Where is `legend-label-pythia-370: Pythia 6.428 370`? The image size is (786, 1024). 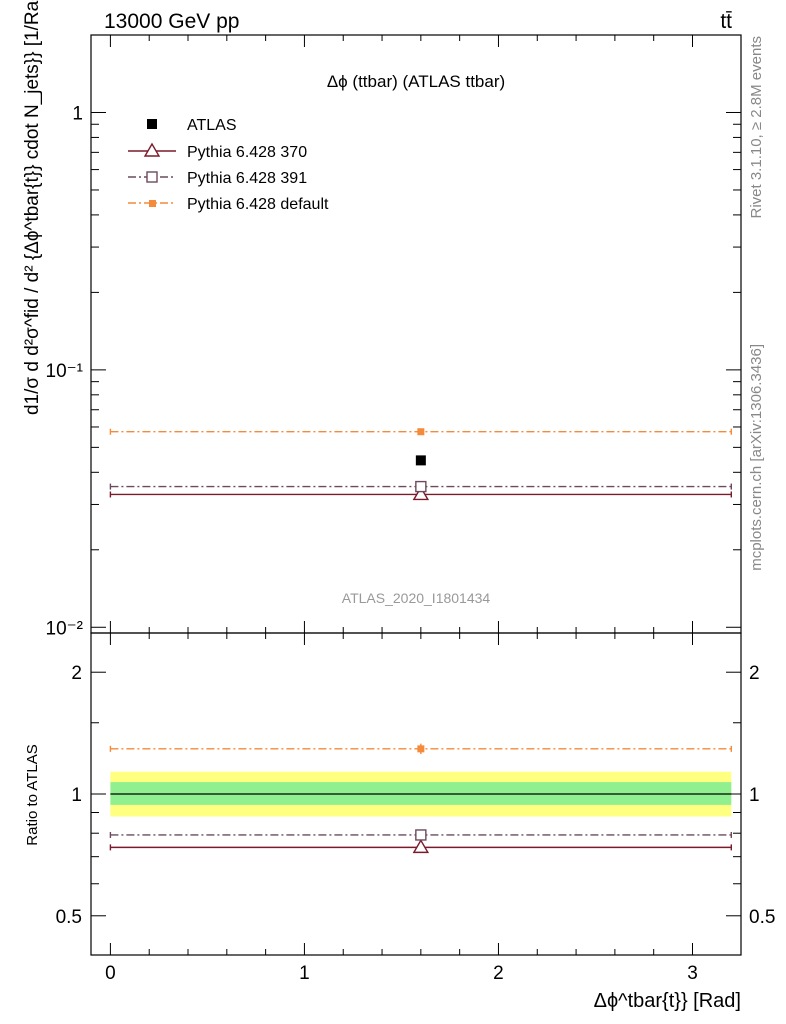
legend-label-pythia-370: Pythia 6.428 370 is located at coordinates (247, 152).